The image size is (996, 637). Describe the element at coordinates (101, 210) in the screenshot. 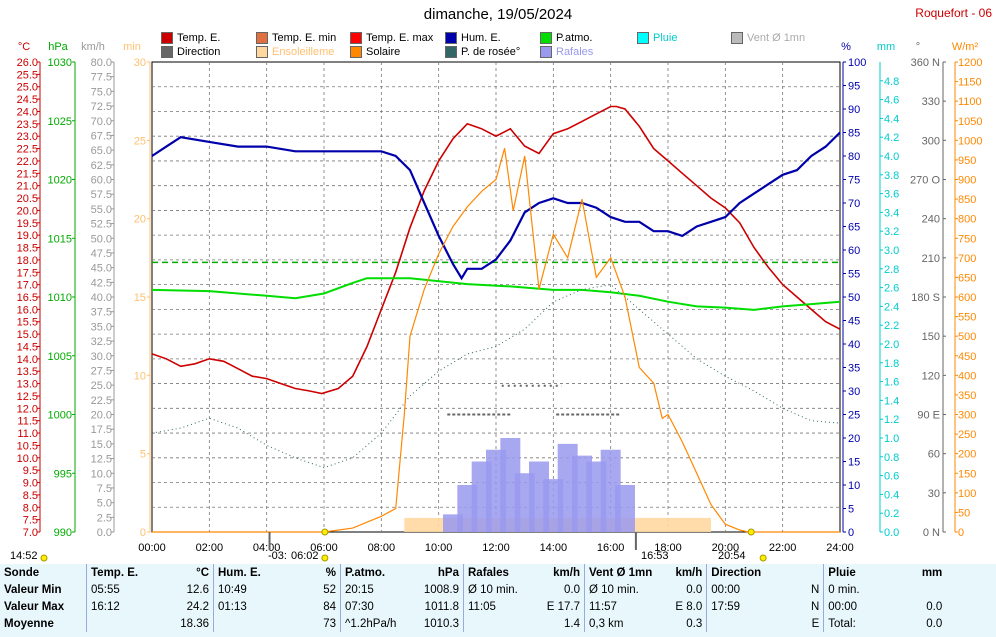

I see `y-tick-label: 55.0` at that location.